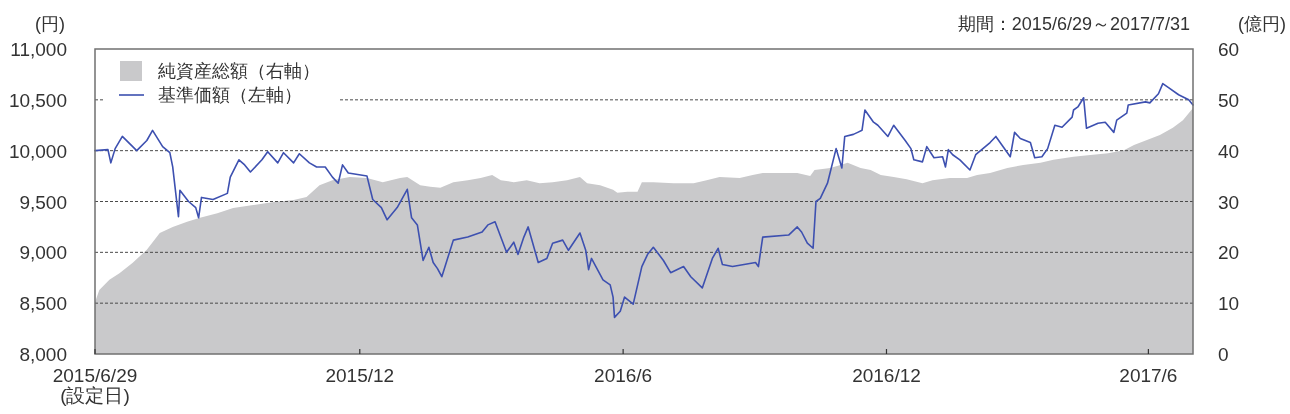 Image resolution: width=1290 pixels, height=414 pixels. Describe the element at coordinates (43, 253) in the screenshot. I see `ytick-label: 9,000` at that location.